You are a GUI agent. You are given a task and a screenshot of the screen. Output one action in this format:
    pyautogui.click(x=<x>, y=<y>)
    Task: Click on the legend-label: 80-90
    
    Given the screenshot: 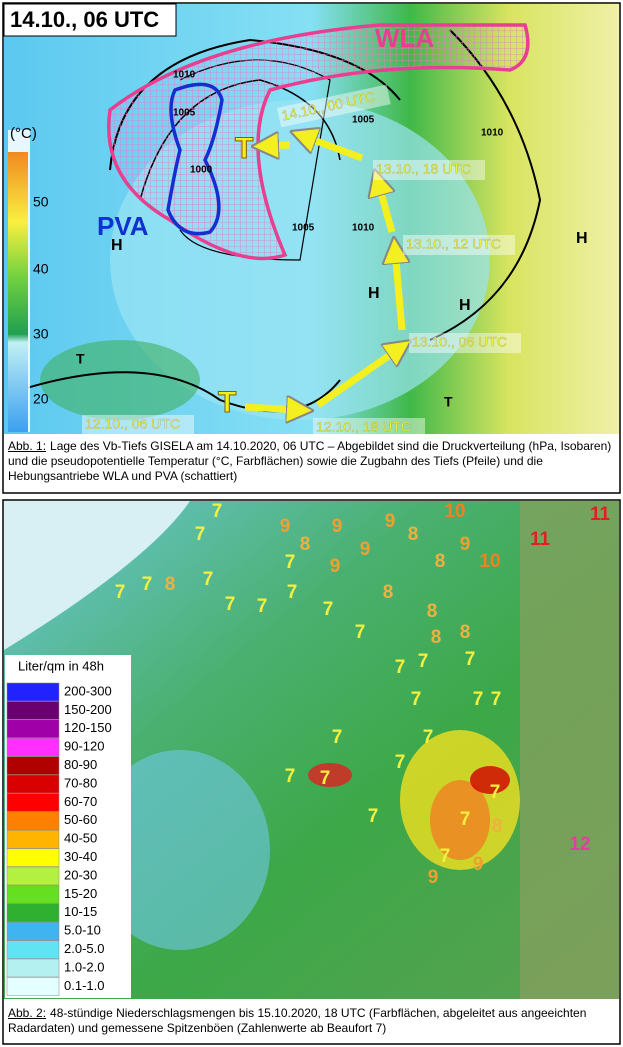 What is the action you would take?
    pyautogui.click(x=80, y=764)
    